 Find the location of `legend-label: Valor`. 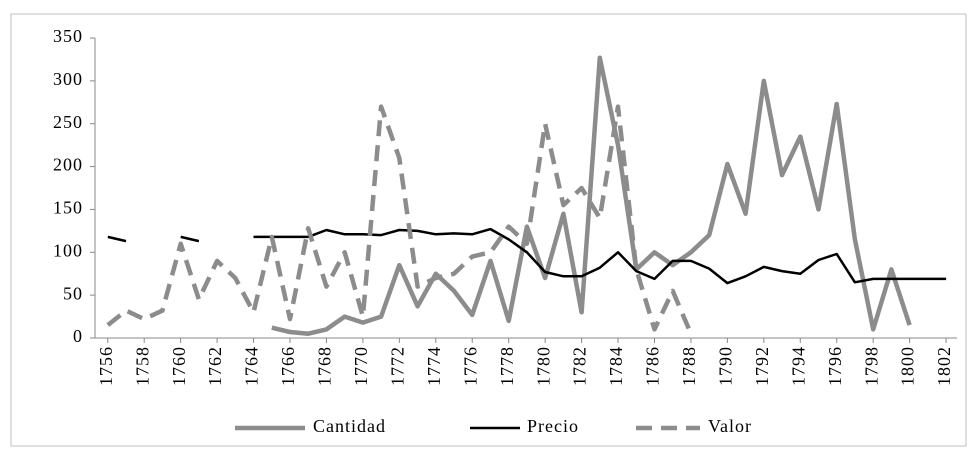

legend-label: Valor is located at coordinates (730, 426).